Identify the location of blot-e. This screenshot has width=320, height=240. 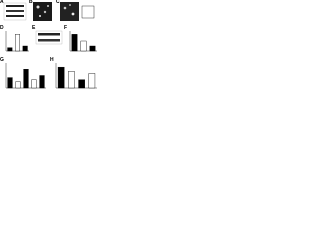
(49, 37).